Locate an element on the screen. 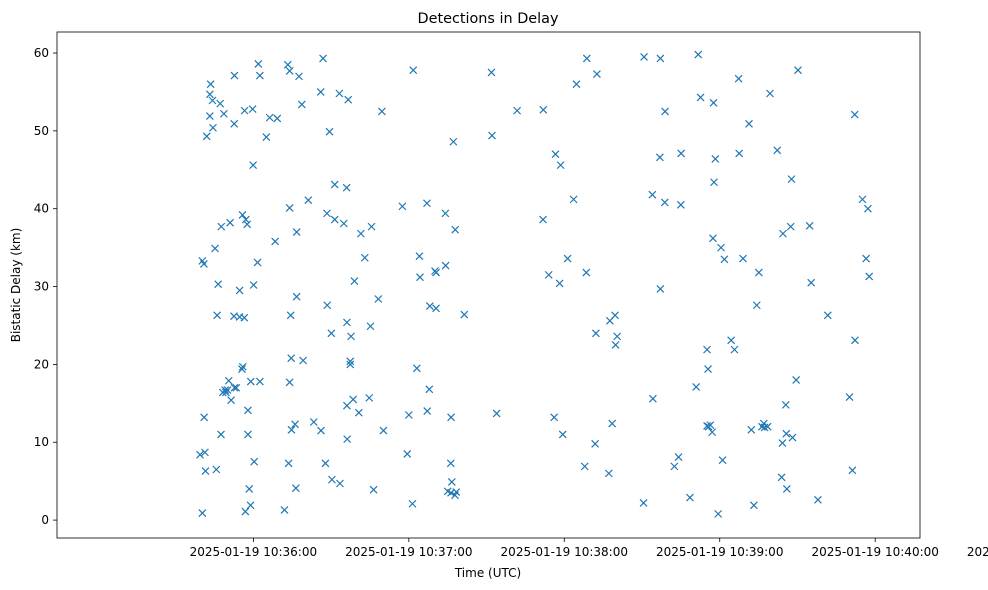  y-tick-label: 0 is located at coordinates (45, 520).